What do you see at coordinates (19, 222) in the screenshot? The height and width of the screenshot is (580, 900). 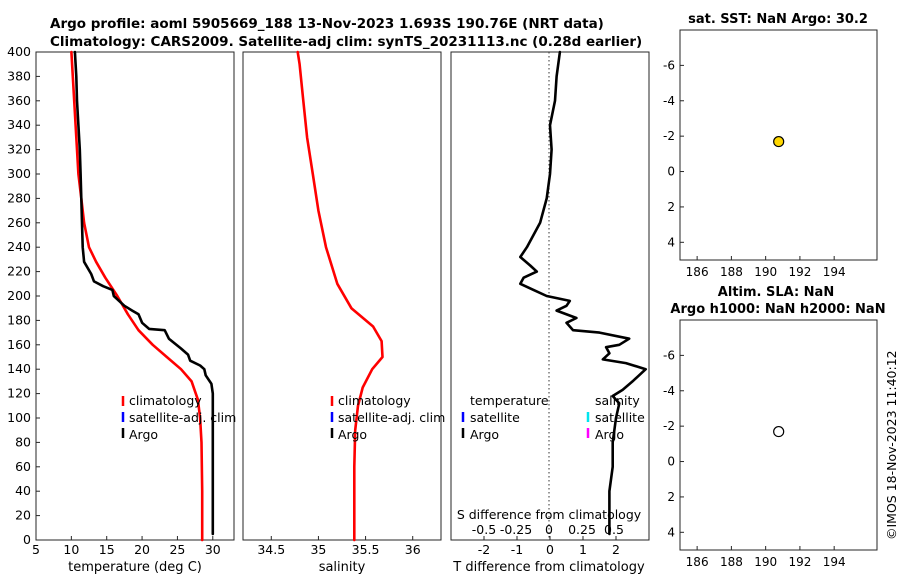 I see `y-tick-label: 260` at bounding box center [19, 222].